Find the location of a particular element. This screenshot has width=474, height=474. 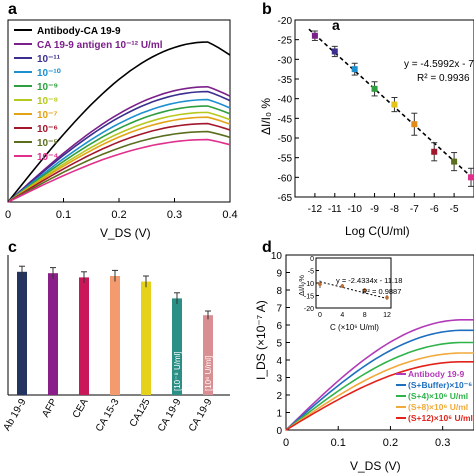

panel-c-bar-label: [10⁶ U/ml] is located at coordinates (208, 373).